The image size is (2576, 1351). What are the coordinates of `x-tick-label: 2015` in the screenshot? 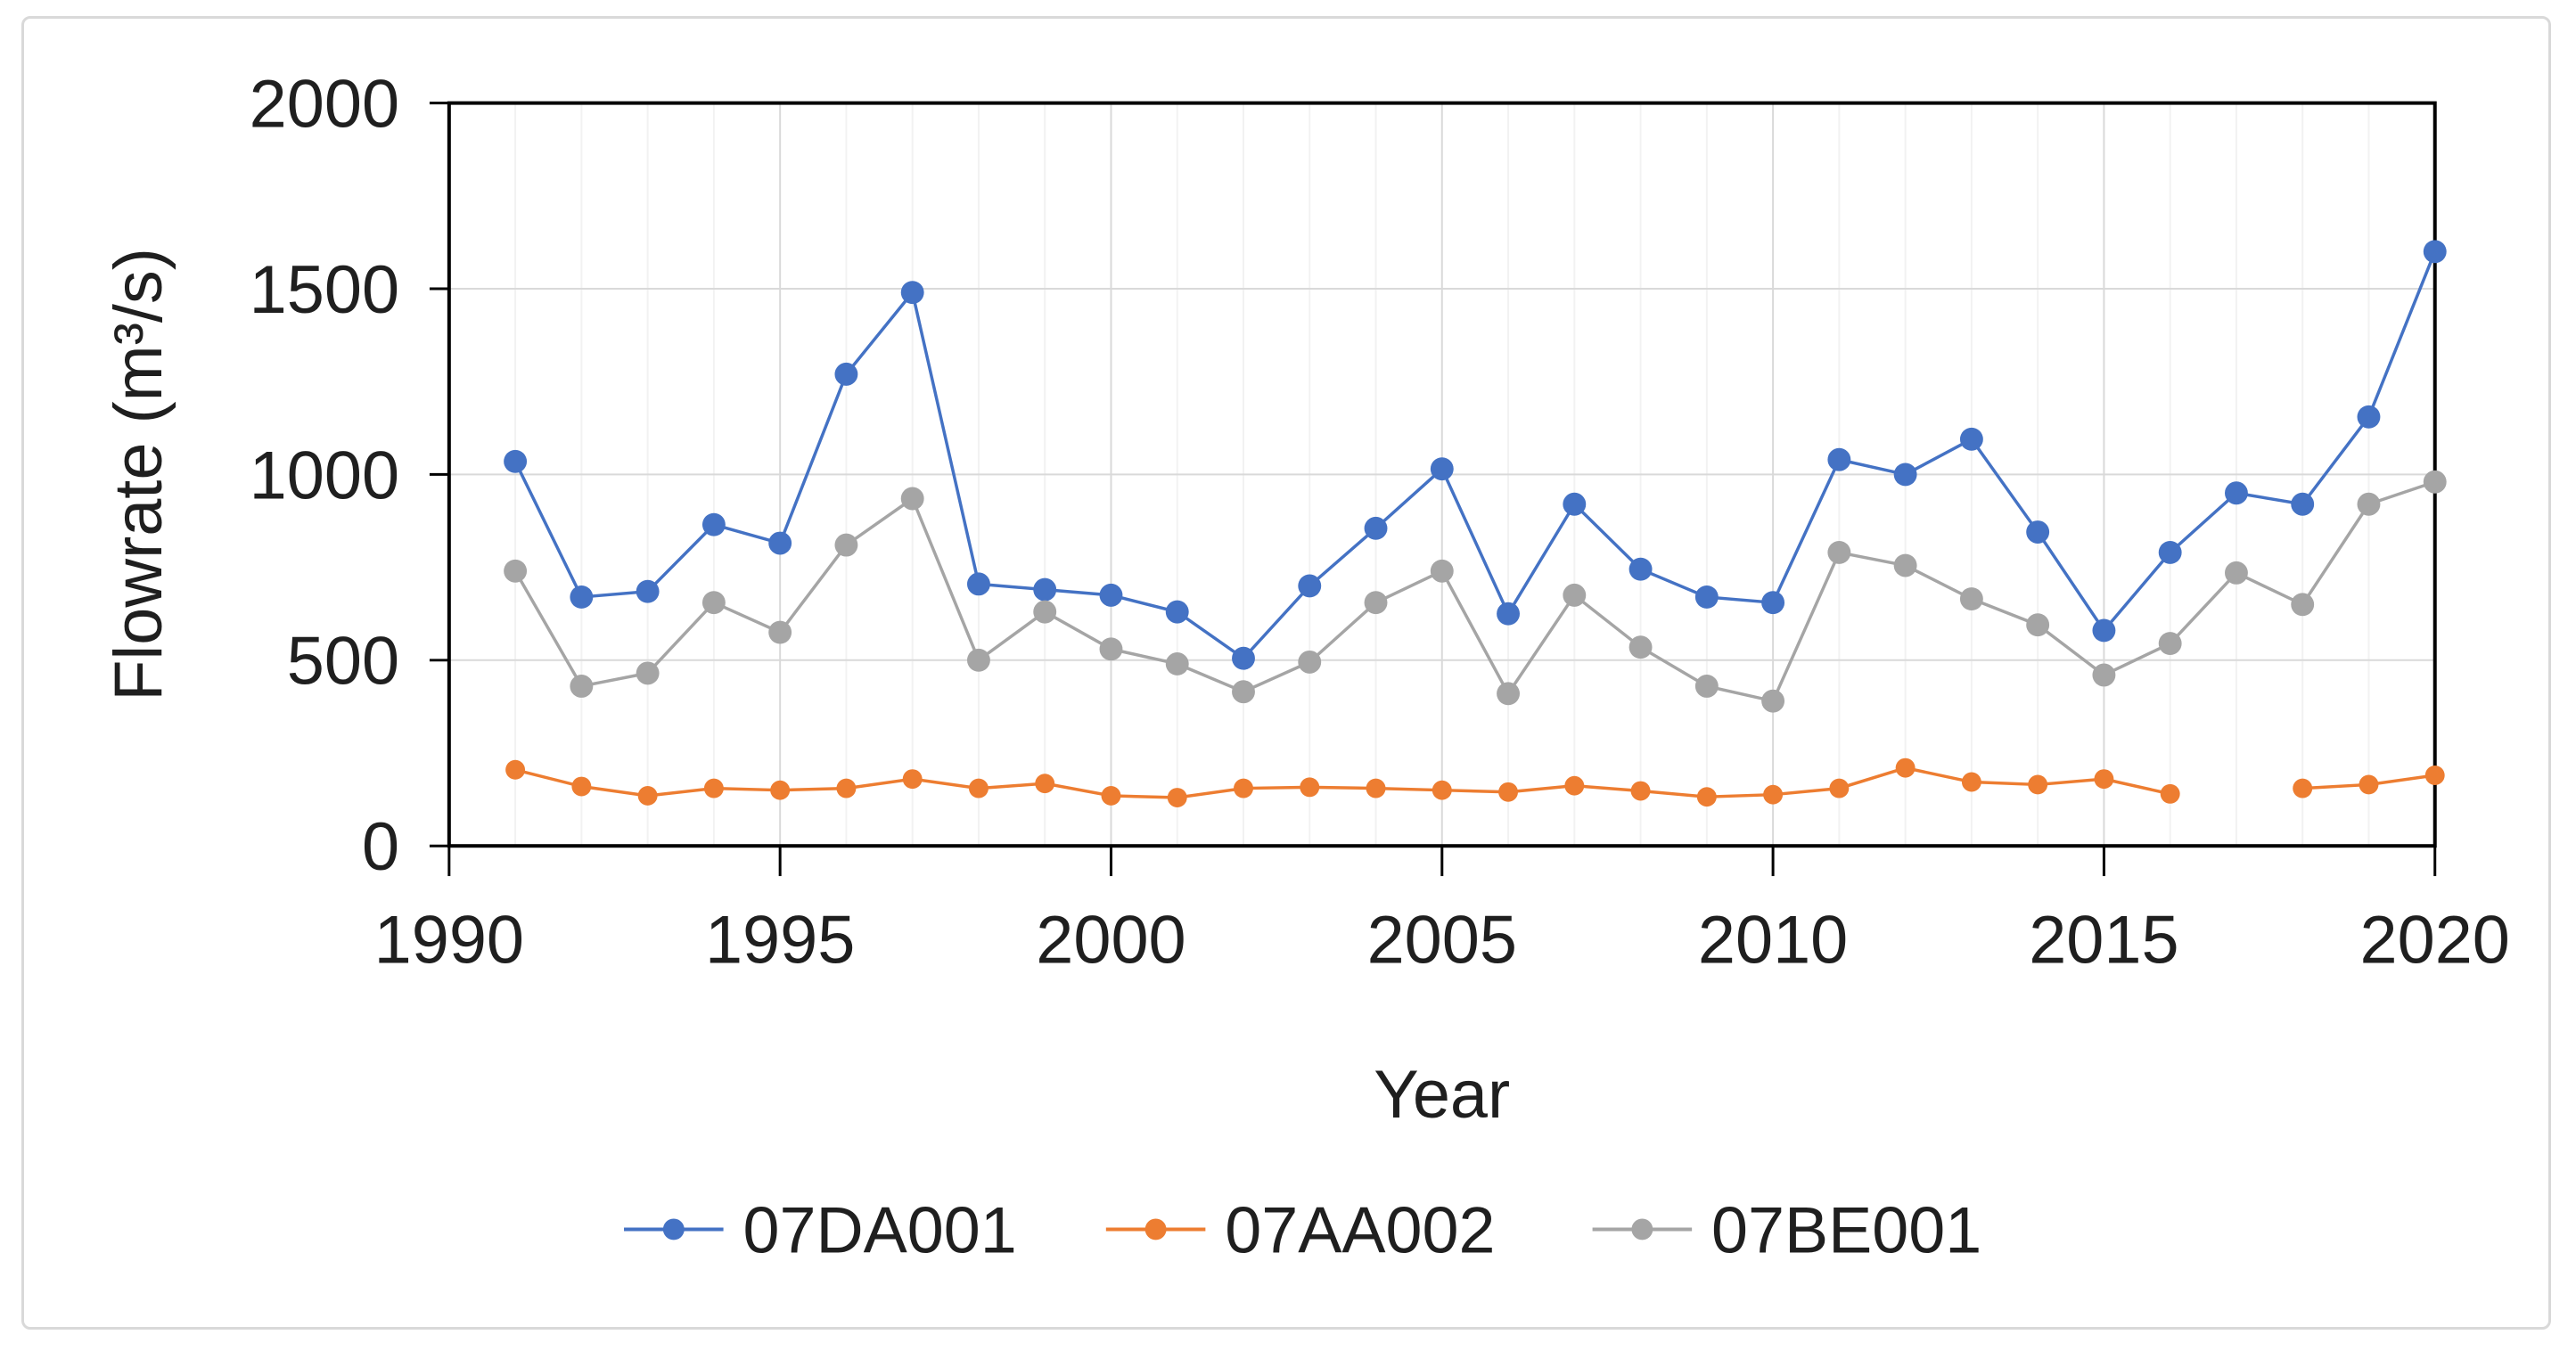 It's located at (2103, 941).